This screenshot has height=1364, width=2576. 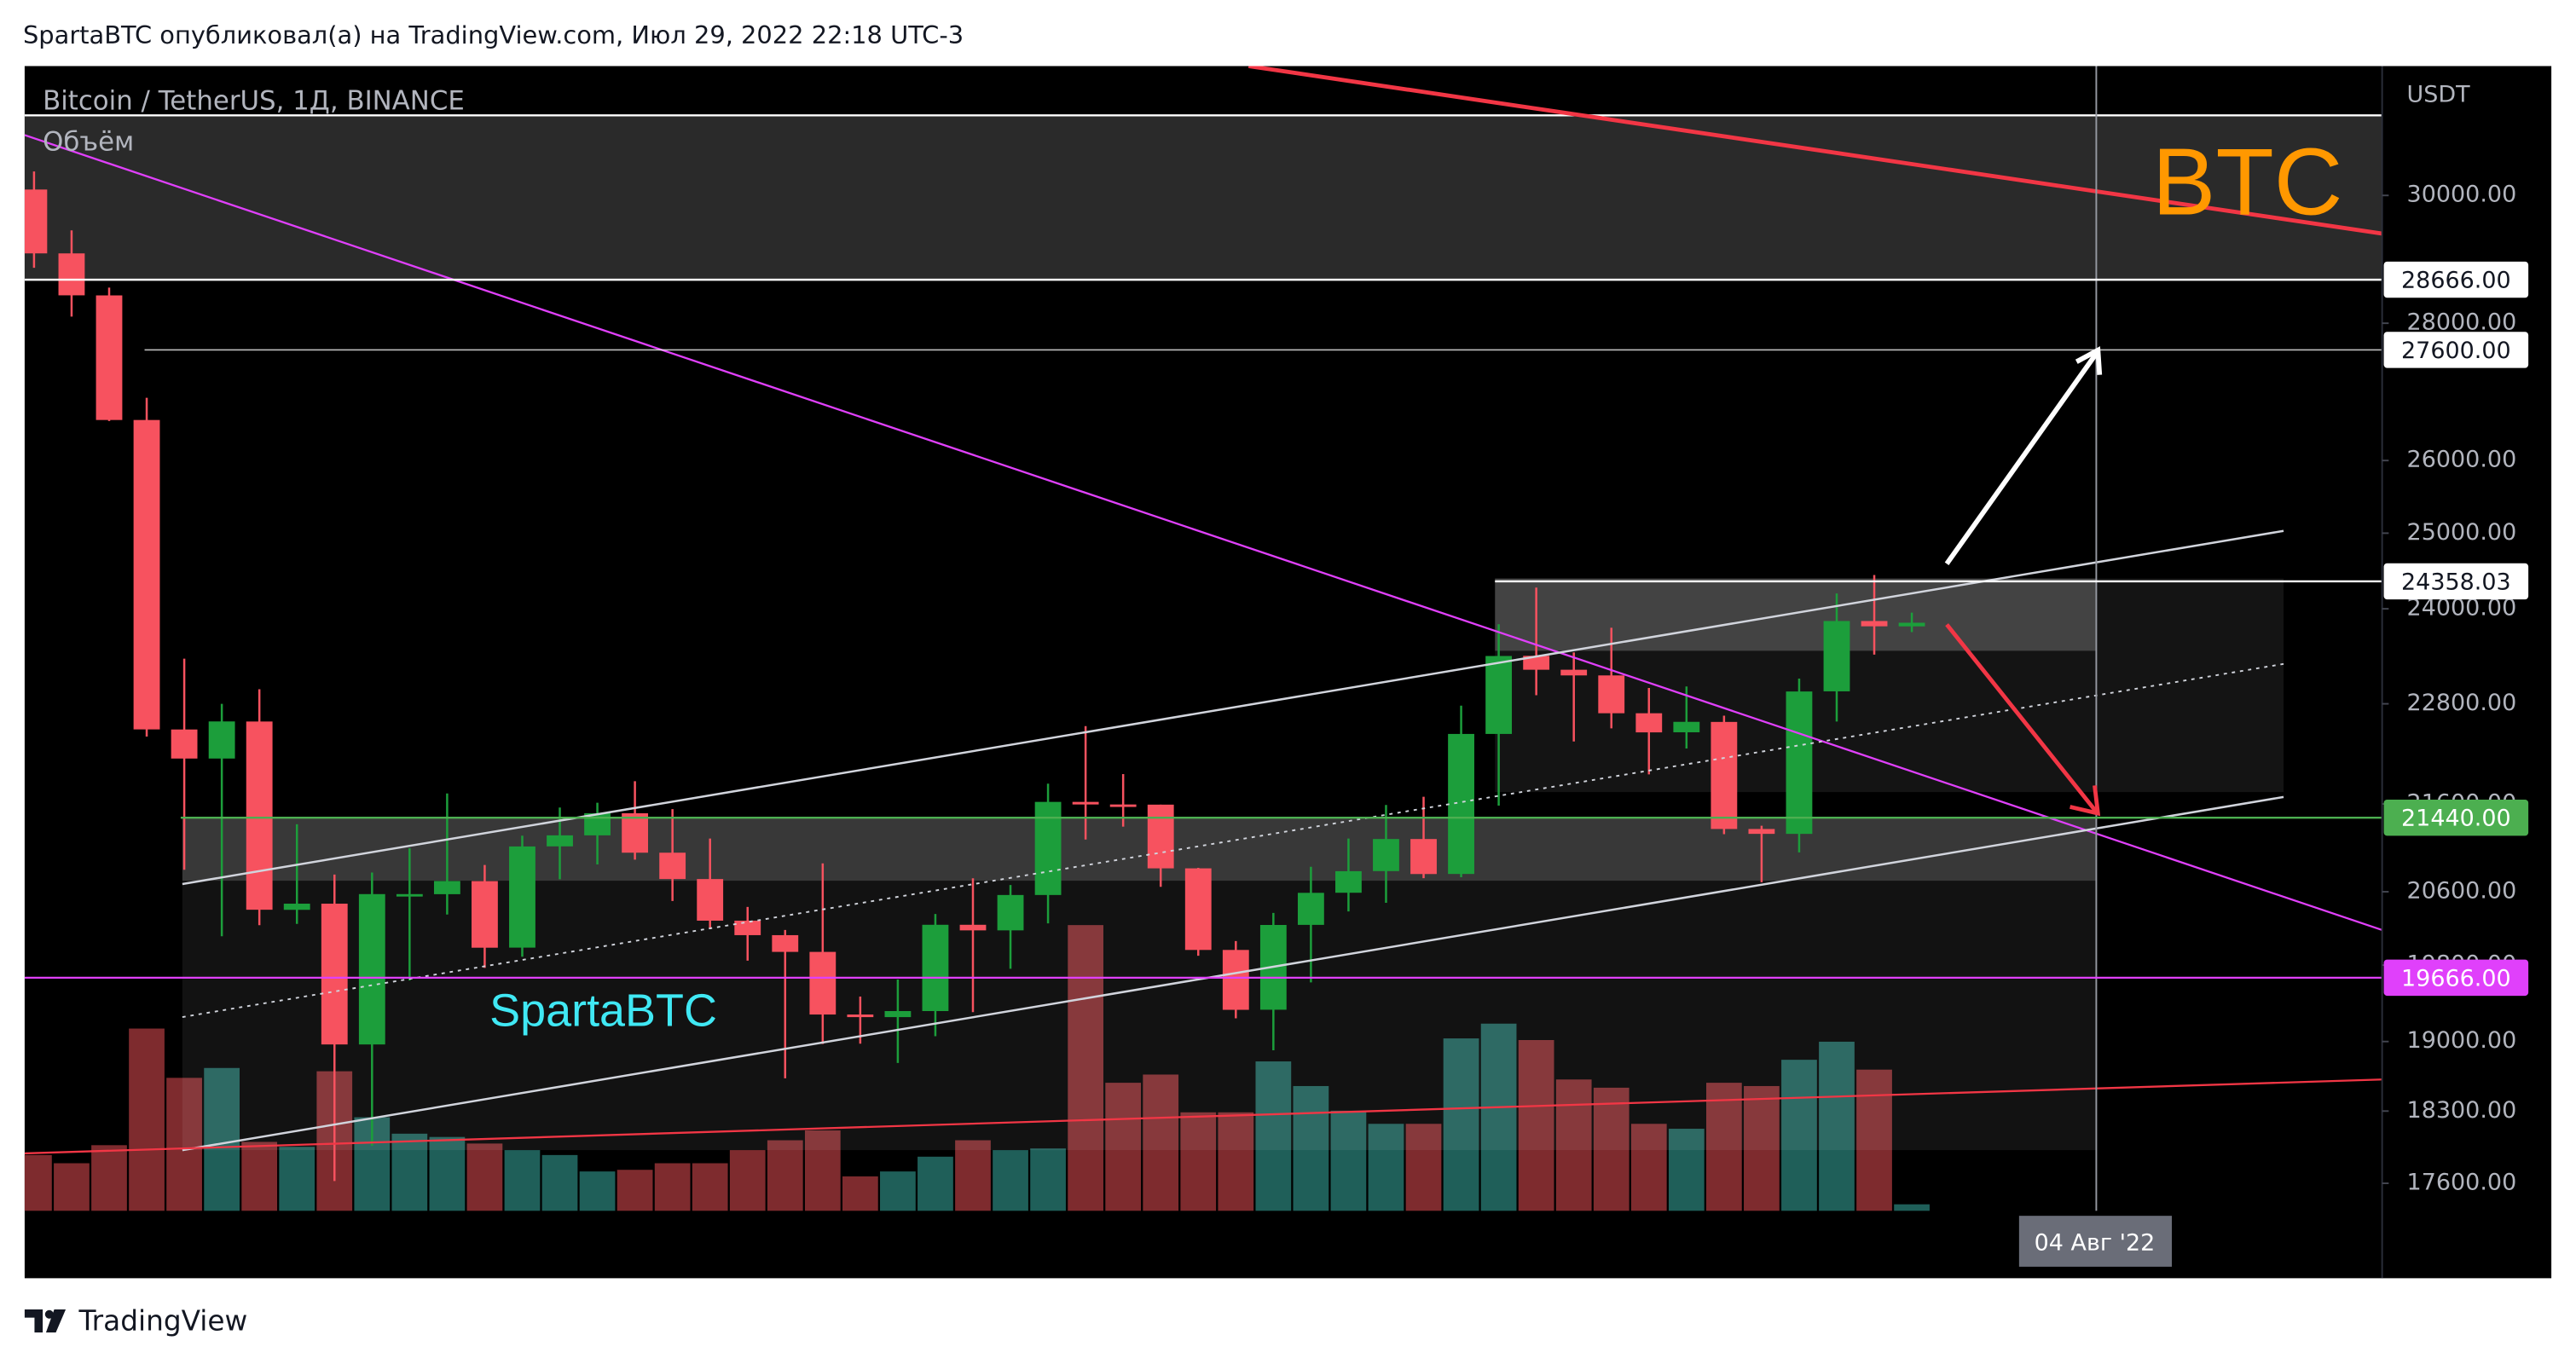 I want to click on range-top-box, so click(x=1796, y=615).